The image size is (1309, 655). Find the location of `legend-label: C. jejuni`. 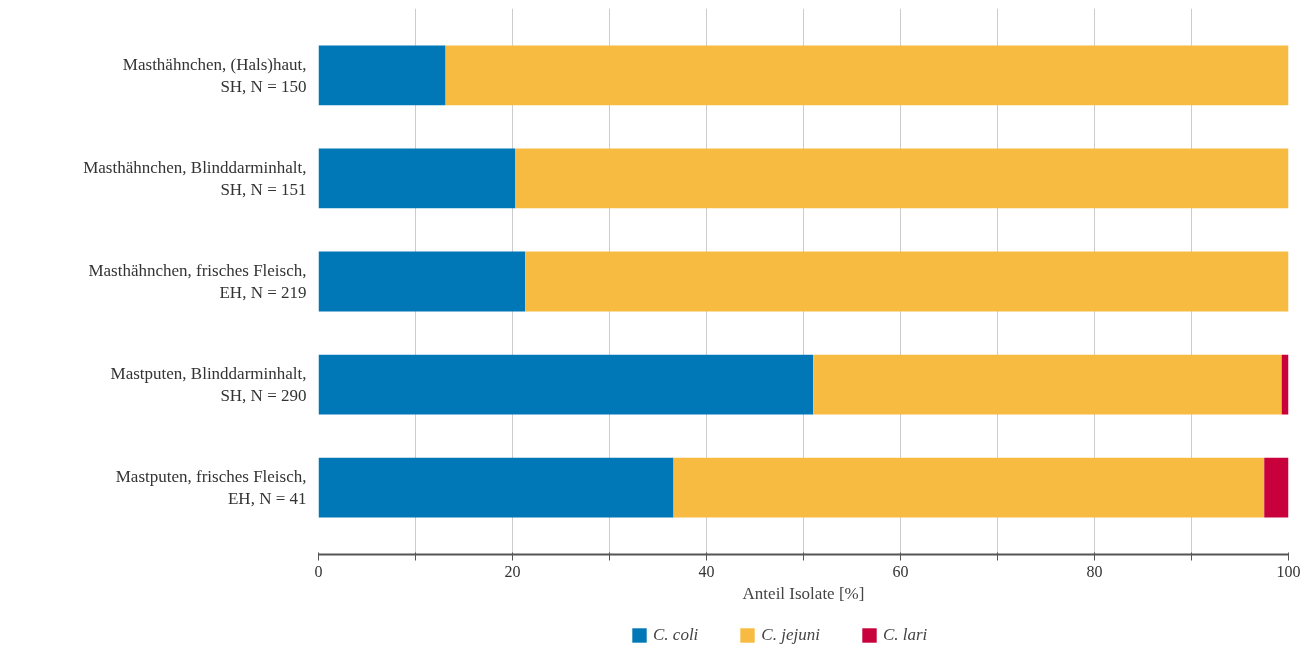

legend-label: C. jejuni is located at coordinates (790, 635).